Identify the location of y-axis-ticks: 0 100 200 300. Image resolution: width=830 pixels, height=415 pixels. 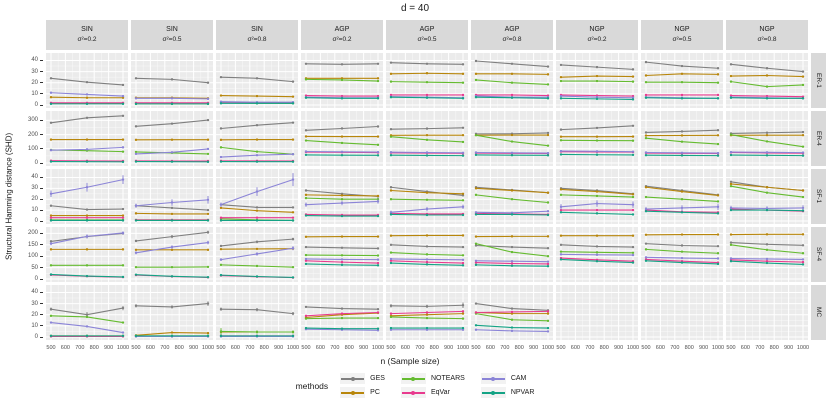
(30, 138).